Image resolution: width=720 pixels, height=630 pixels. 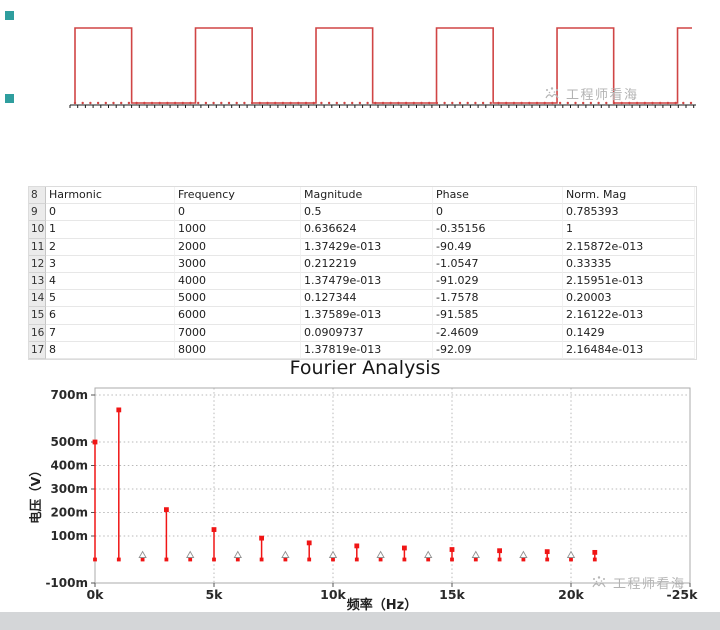 I want to click on table-cell: 1.37819e-013, so click(x=367, y=350).